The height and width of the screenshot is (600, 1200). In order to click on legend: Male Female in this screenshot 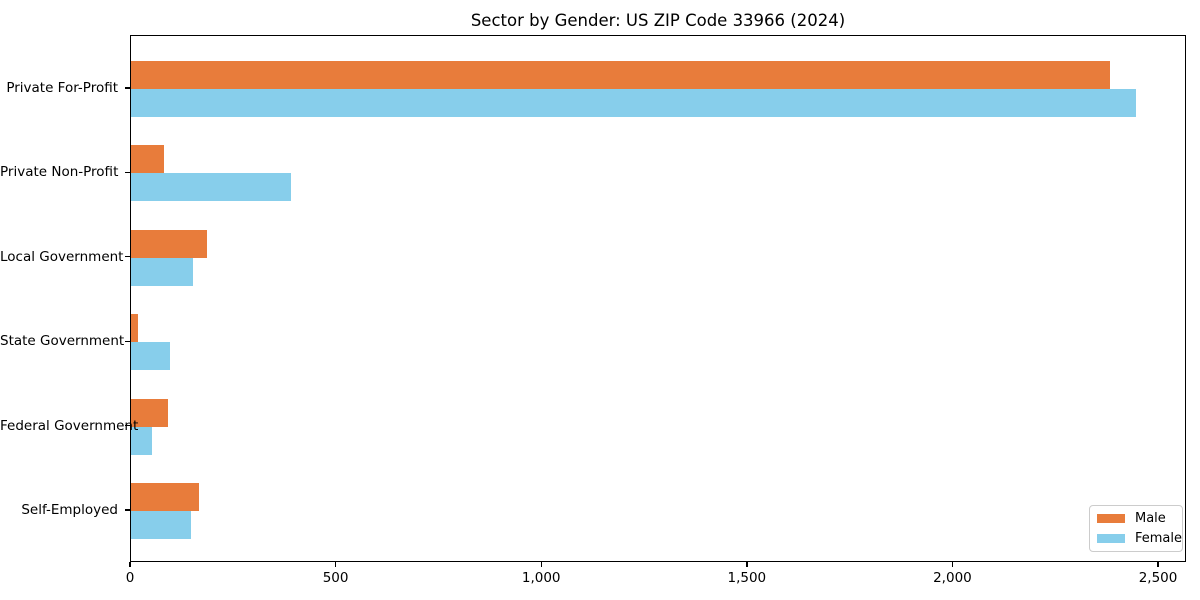, I will do `click(1136, 528)`.